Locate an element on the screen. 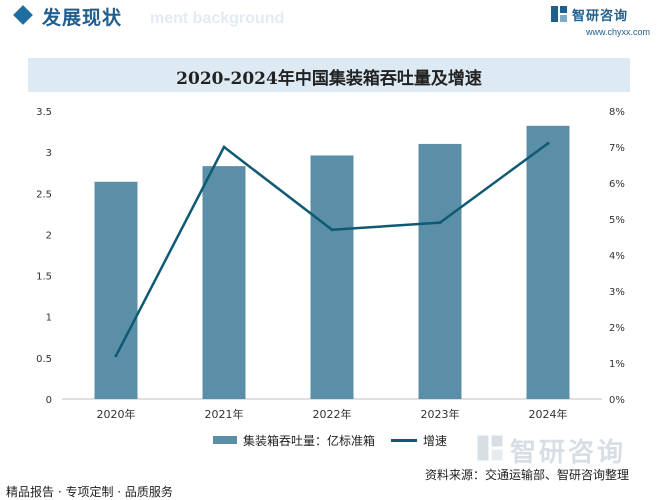  section-title: 发展现状 is located at coordinates (82, 18).